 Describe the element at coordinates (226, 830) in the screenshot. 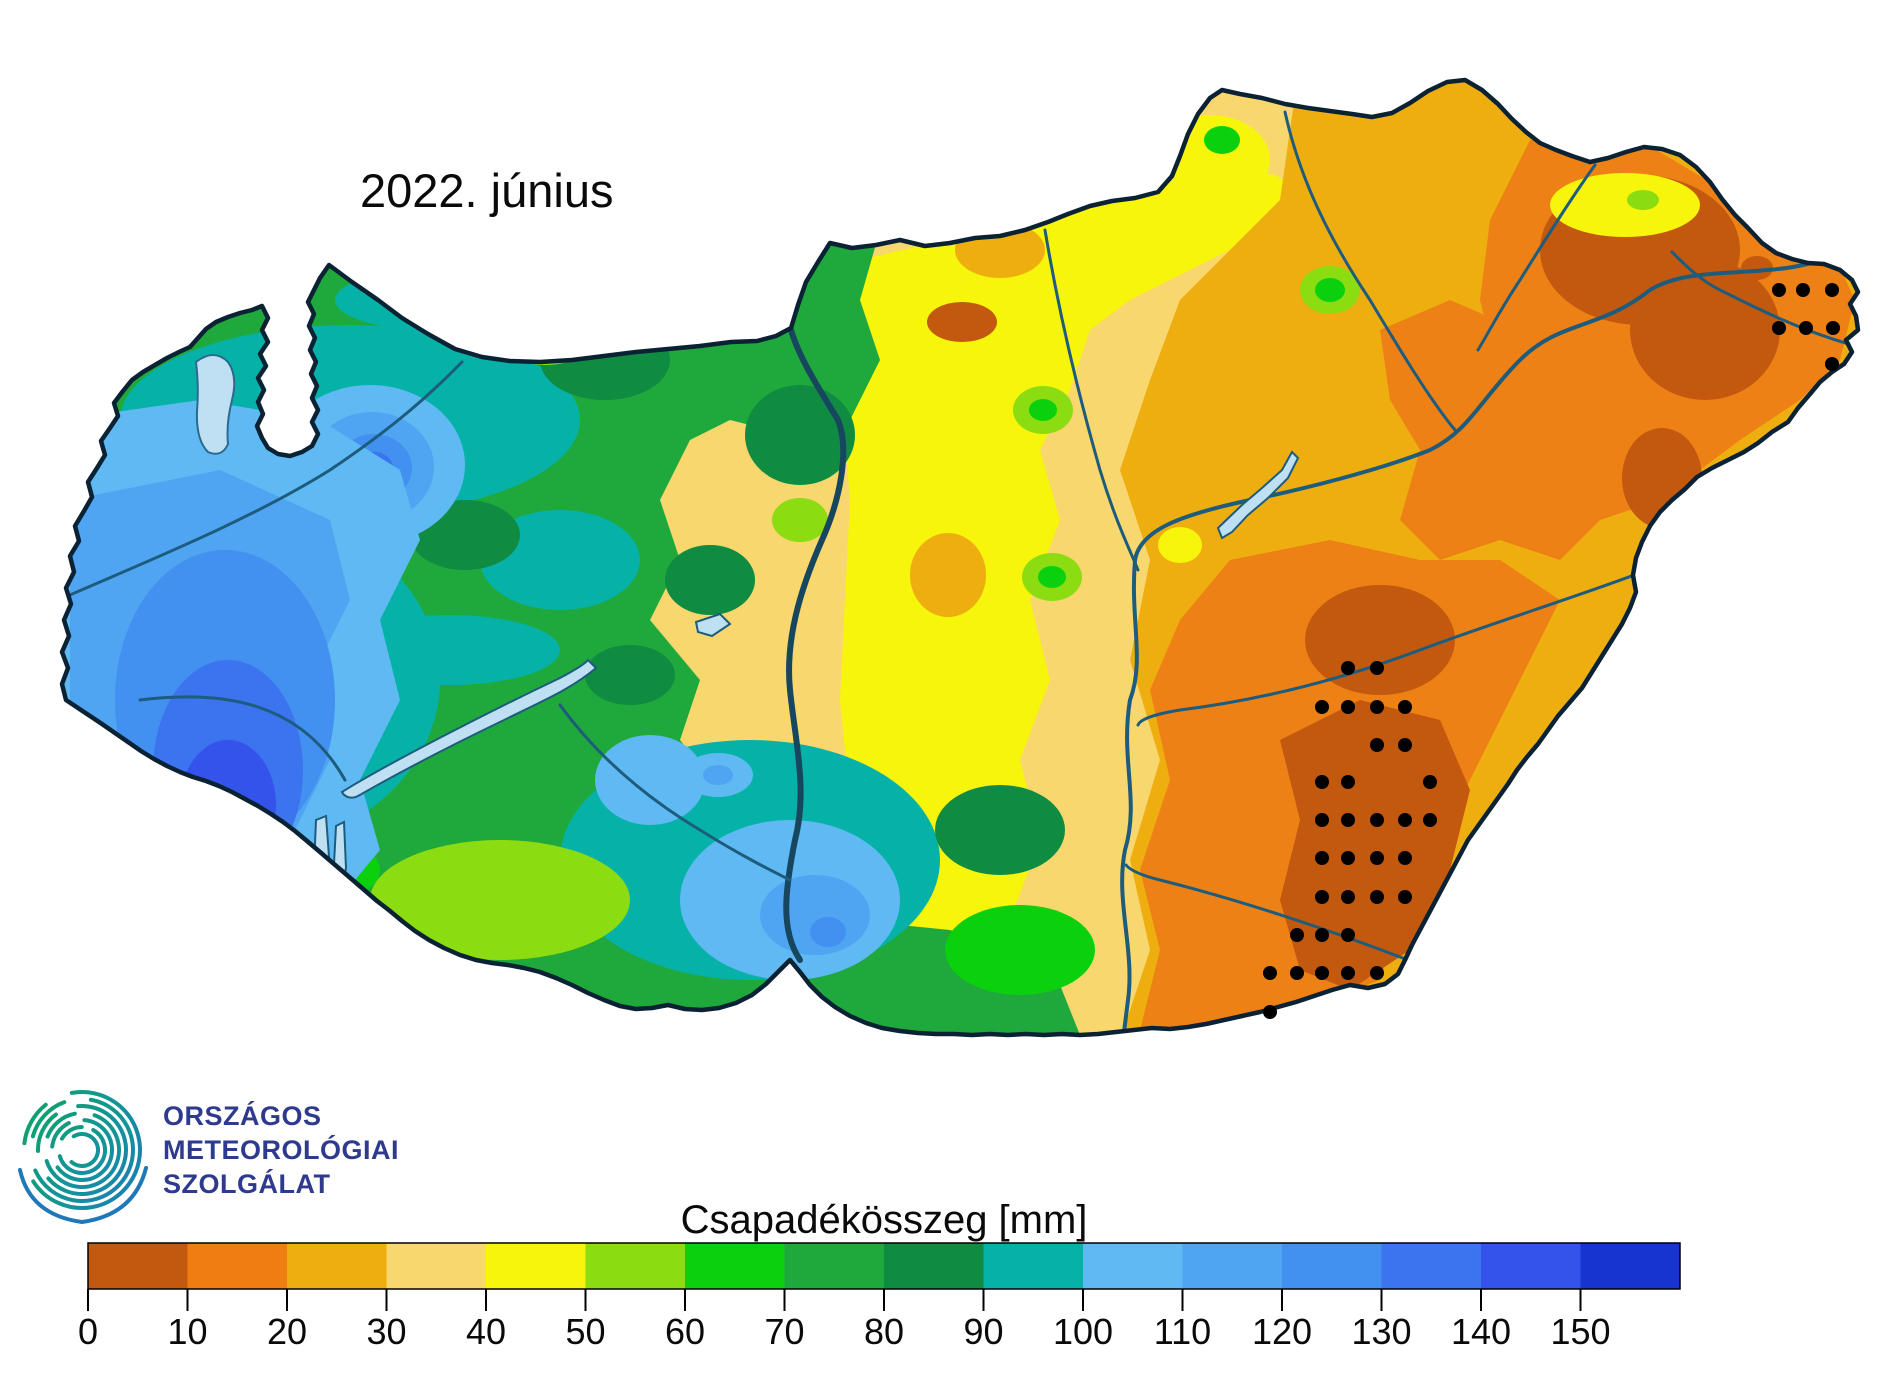

I see `fill-darkestblue-west` at that location.